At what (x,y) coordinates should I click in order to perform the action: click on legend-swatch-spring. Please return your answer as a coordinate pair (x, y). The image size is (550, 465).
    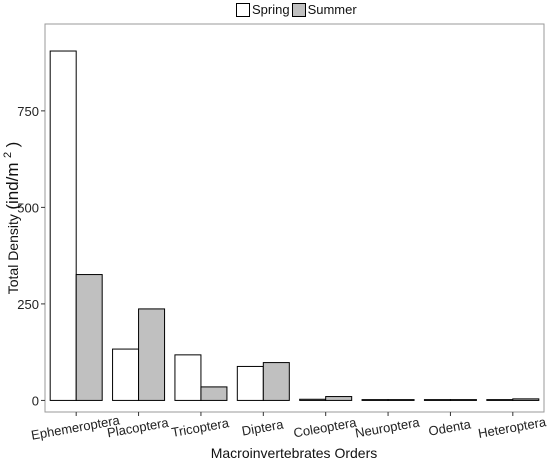
    Looking at the image, I should click on (243, 9).